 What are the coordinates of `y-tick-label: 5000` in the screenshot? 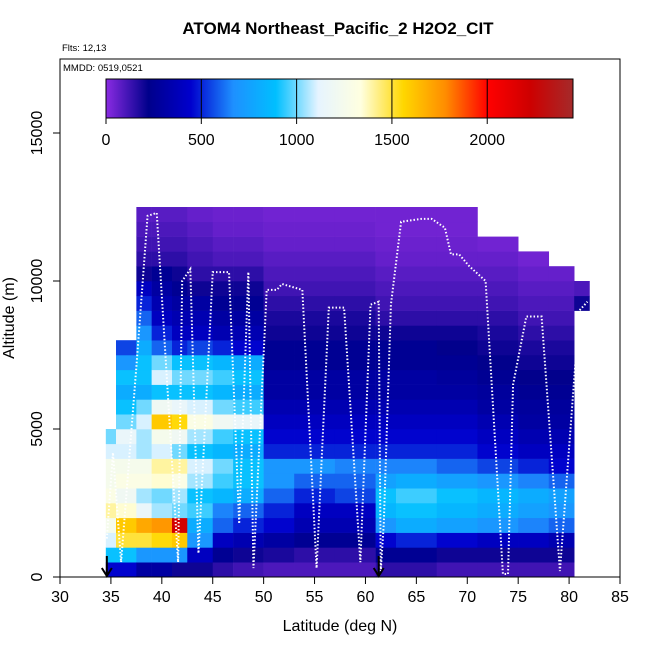 It's located at (37, 429).